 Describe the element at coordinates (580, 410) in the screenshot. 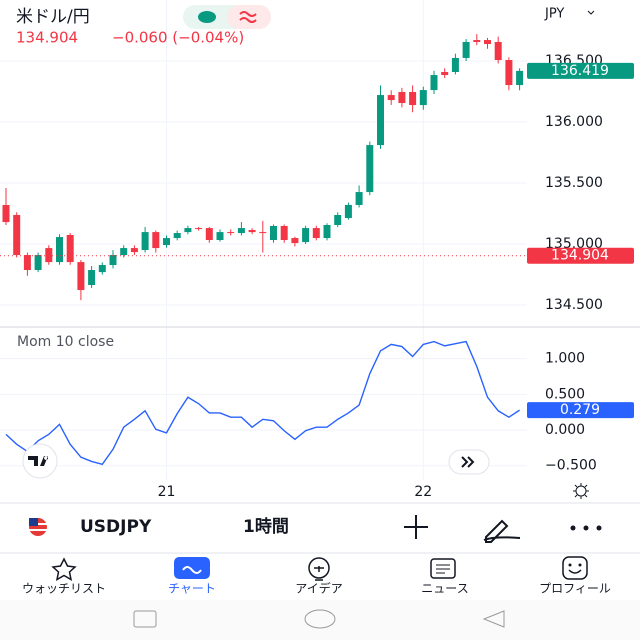

I see `last-value-badge: 0.279` at that location.